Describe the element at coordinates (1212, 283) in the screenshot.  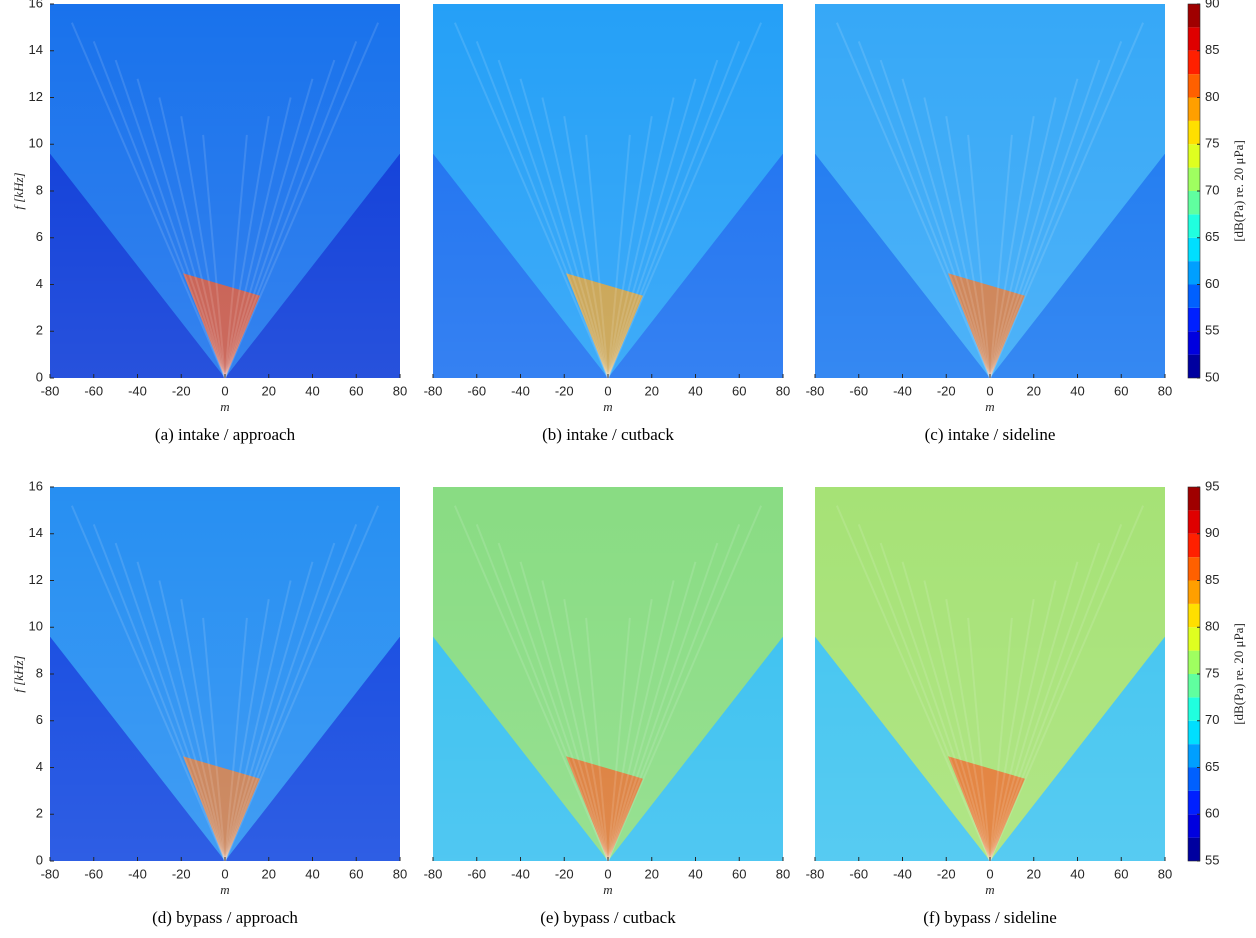
I see `colorbar-tick-label: 60` at that location.